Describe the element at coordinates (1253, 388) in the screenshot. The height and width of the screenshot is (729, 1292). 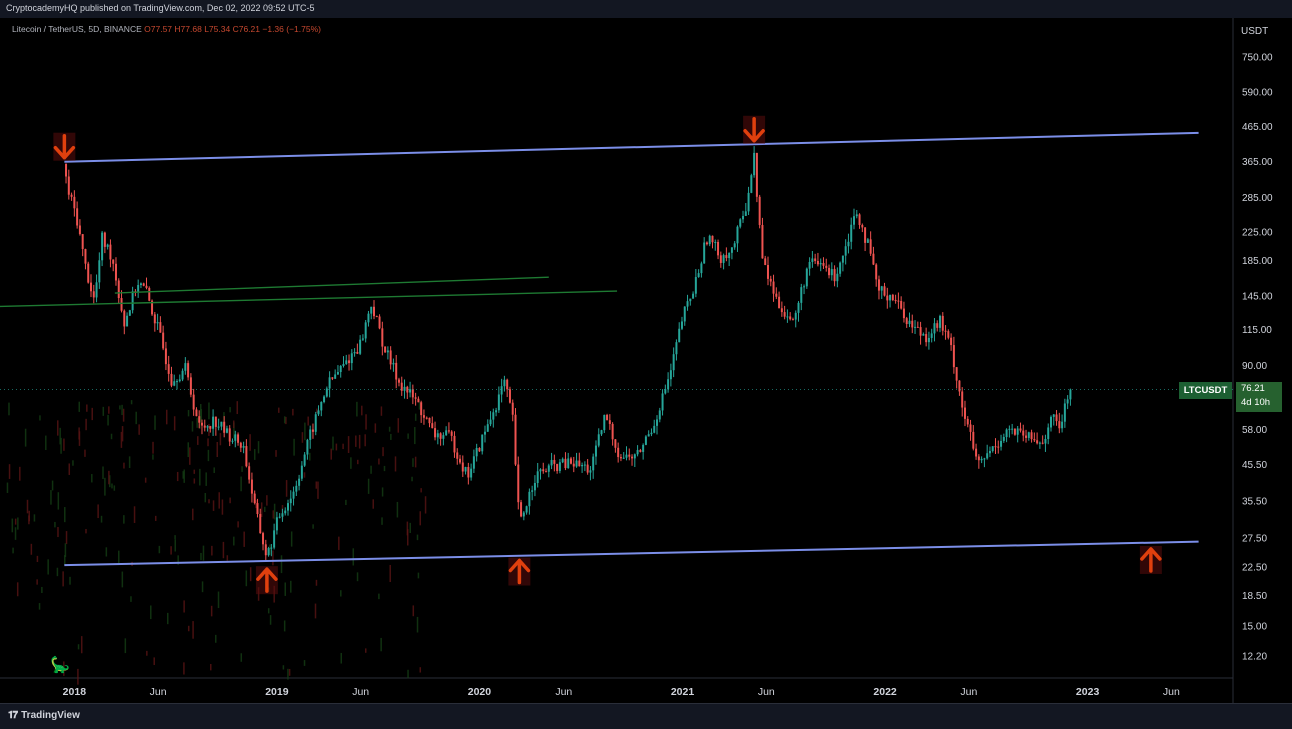
I see `last-price-value: 76.21` at that location.